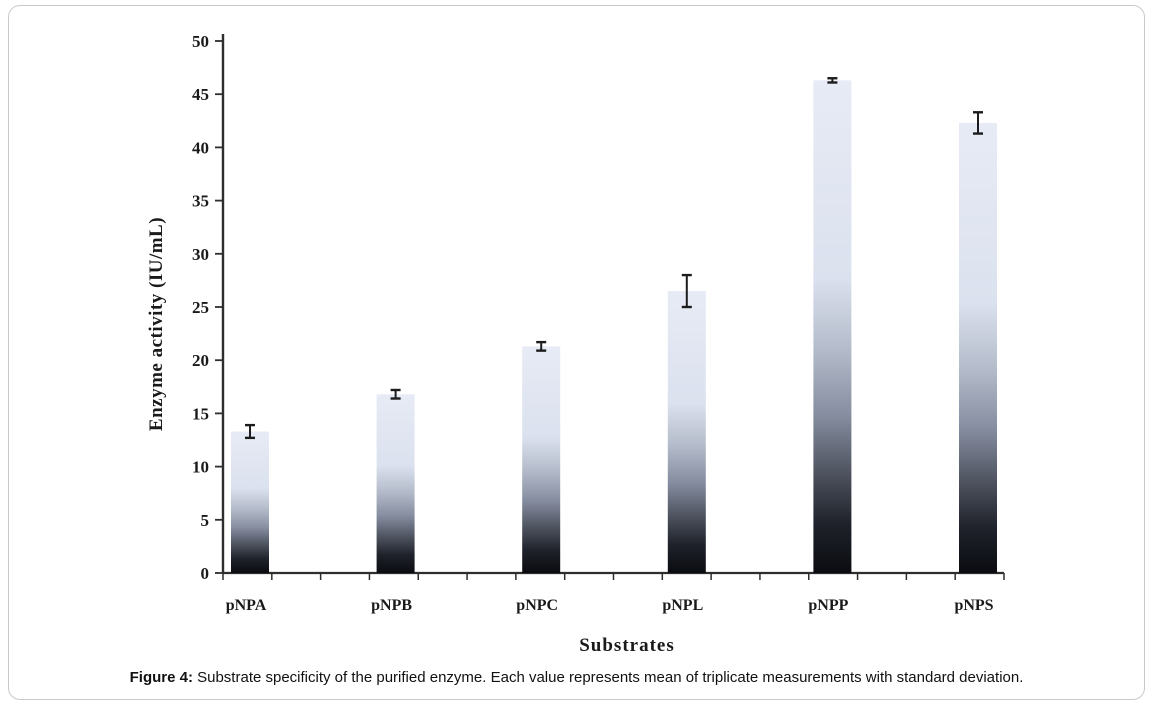 The width and height of the screenshot is (1152, 708). Describe the element at coordinates (395, 483) in the screenshot. I see `bar-pNPB` at that location.